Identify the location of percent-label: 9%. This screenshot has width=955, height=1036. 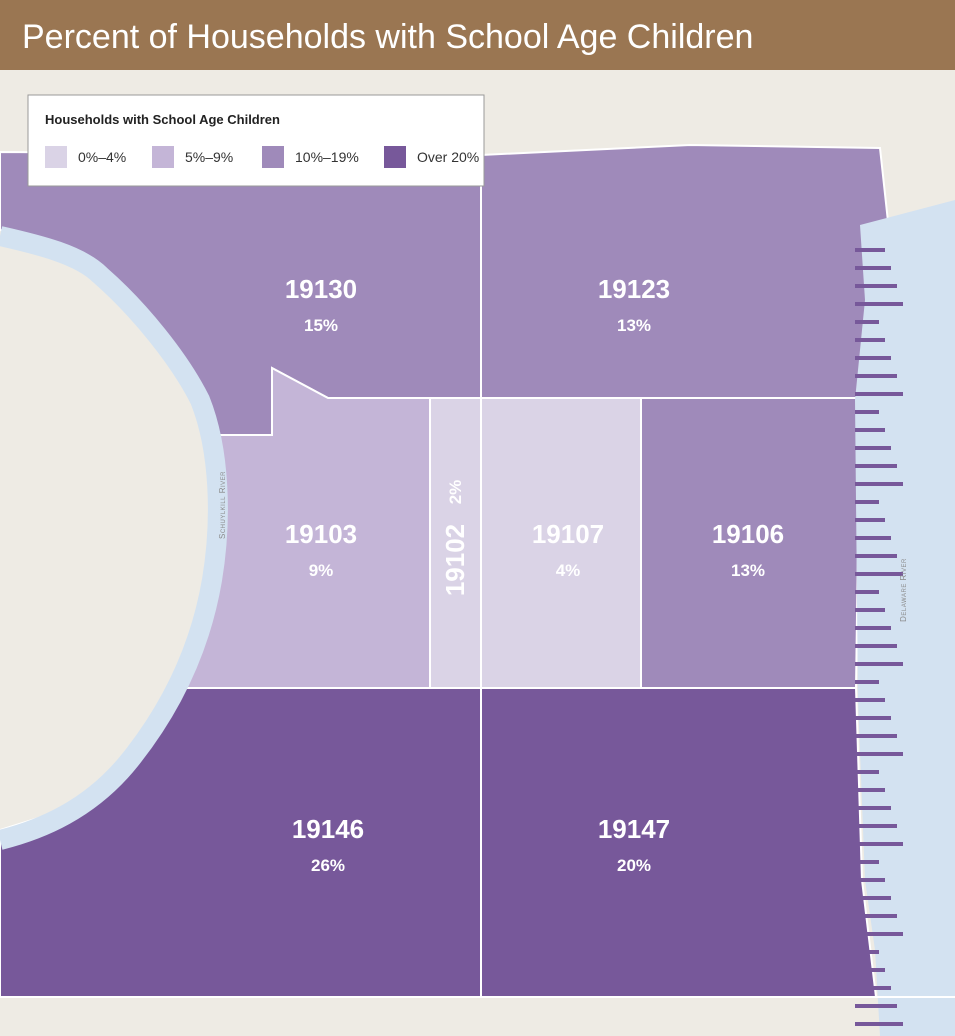
(321, 570).